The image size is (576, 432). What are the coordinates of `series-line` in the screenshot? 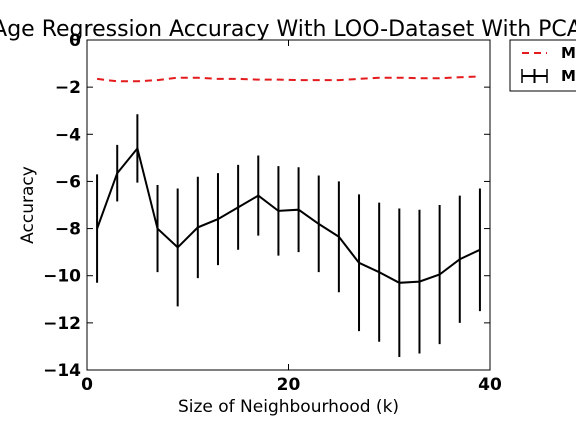 It's located at (288, 79).